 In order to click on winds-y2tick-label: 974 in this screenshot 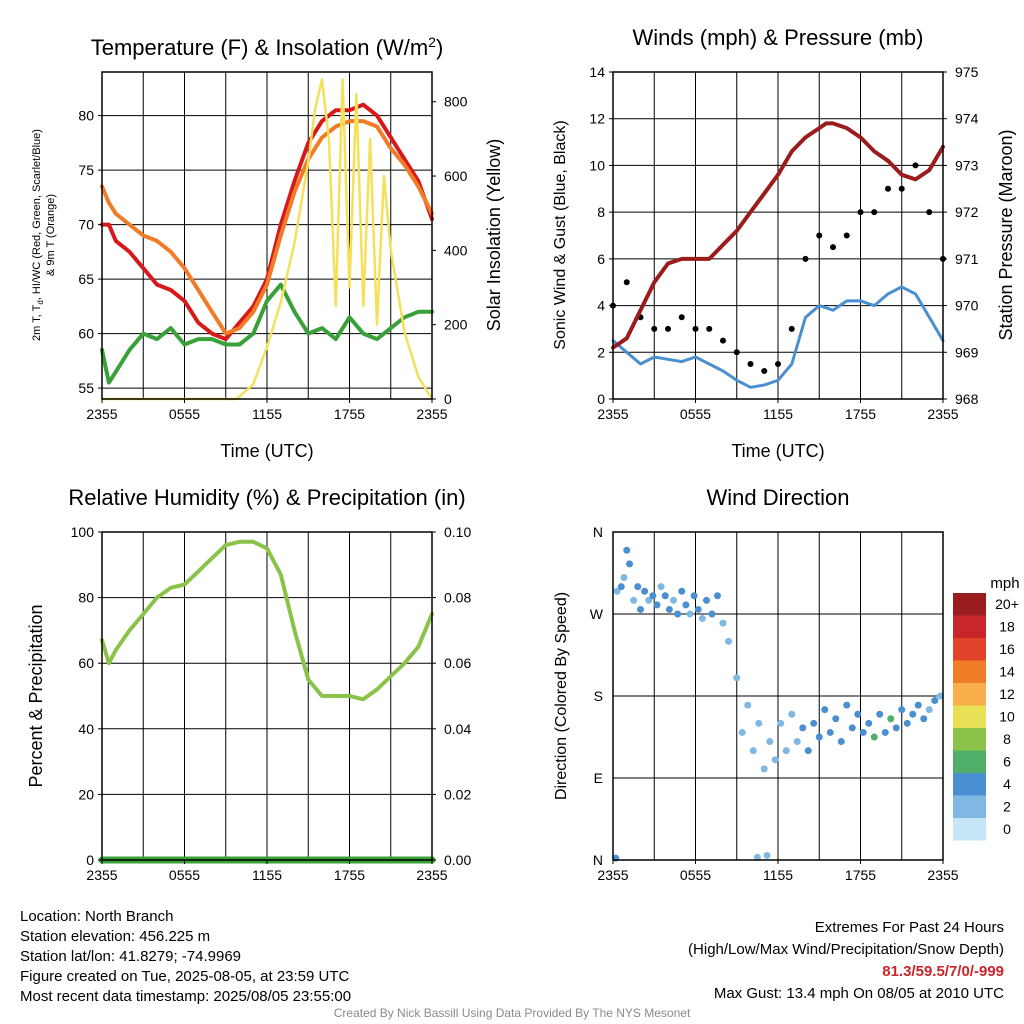, I will do `click(967, 119)`.